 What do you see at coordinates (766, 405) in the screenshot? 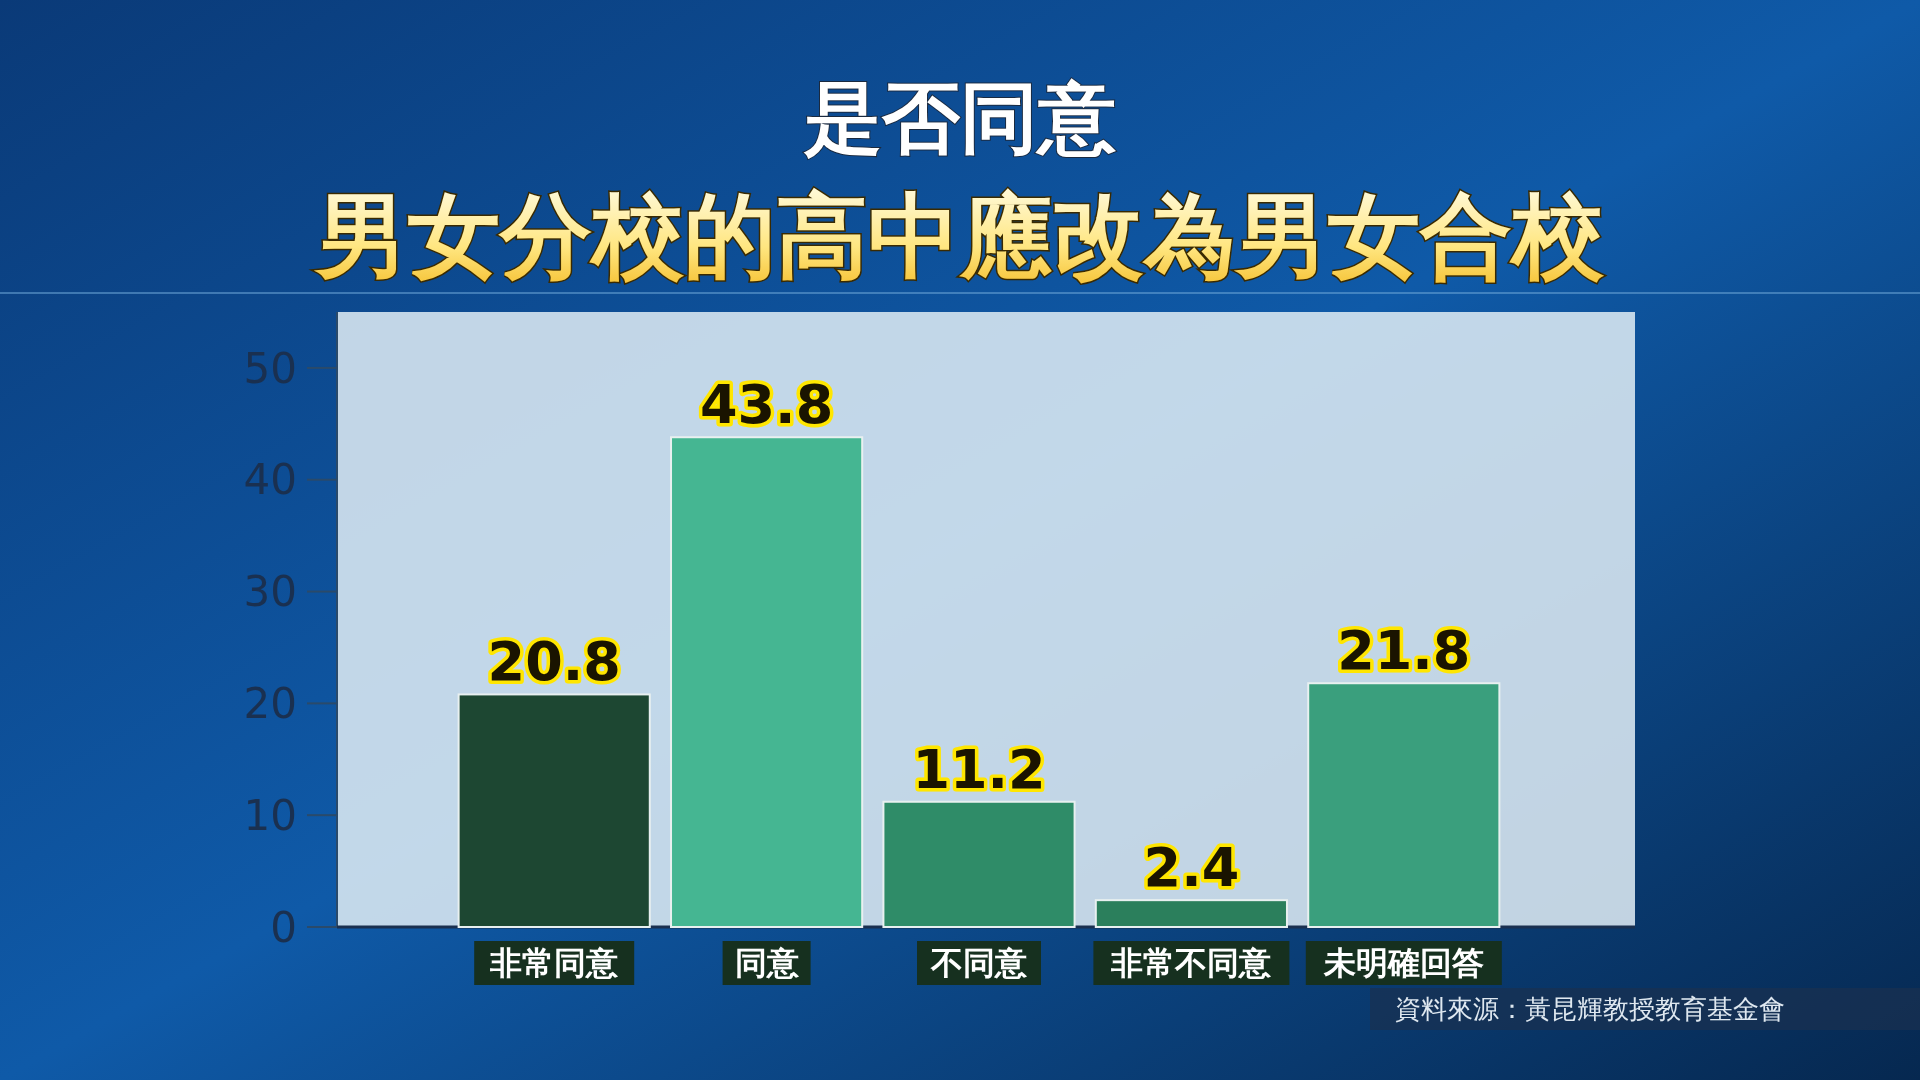
I see `data-label: 43.8` at bounding box center [766, 405].